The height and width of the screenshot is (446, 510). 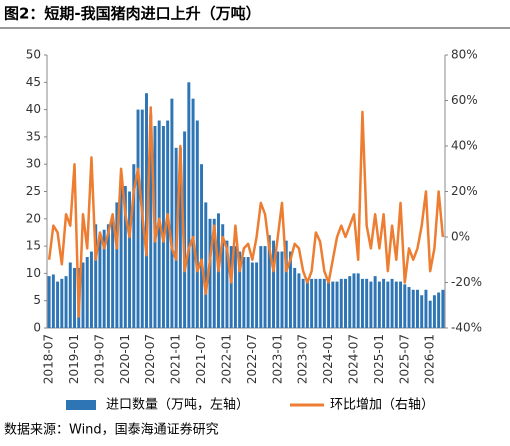 I want to click on x-tick-label: 2021-07, so click(x=201, y=359).